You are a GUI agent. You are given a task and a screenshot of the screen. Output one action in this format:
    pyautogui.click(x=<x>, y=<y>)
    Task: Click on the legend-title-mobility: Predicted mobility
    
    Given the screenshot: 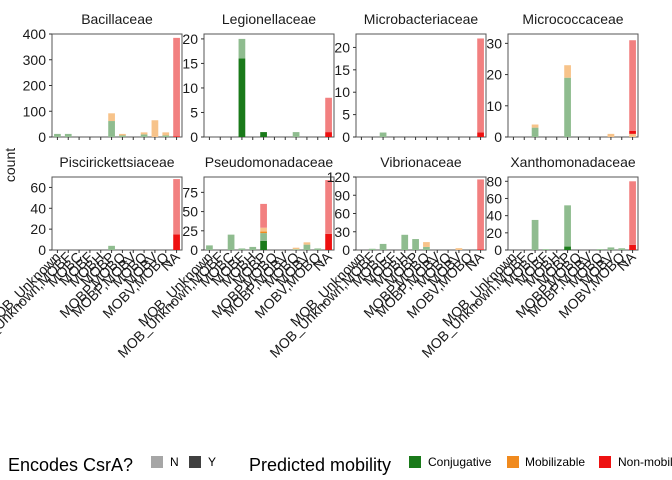 What is the action you would take?
    pyautogui.click(x=320, y=465)
    